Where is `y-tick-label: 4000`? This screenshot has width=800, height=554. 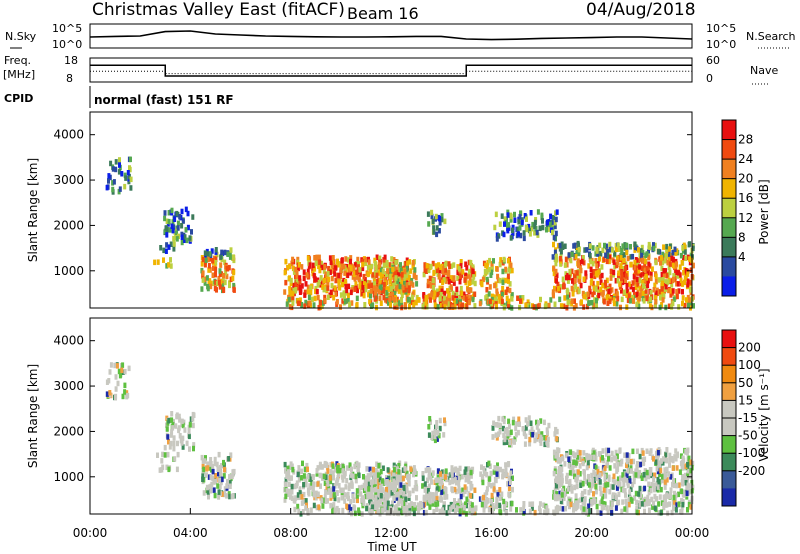 y-tick-label: 4000 is located at coordinates (68, 135).